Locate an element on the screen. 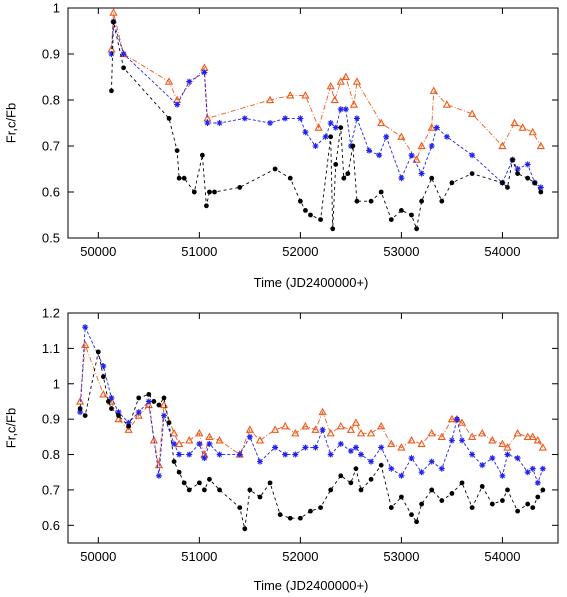 This screenshot has width=567, height=597. x-tick-label: 50000 is located at coordinates (98, 251).